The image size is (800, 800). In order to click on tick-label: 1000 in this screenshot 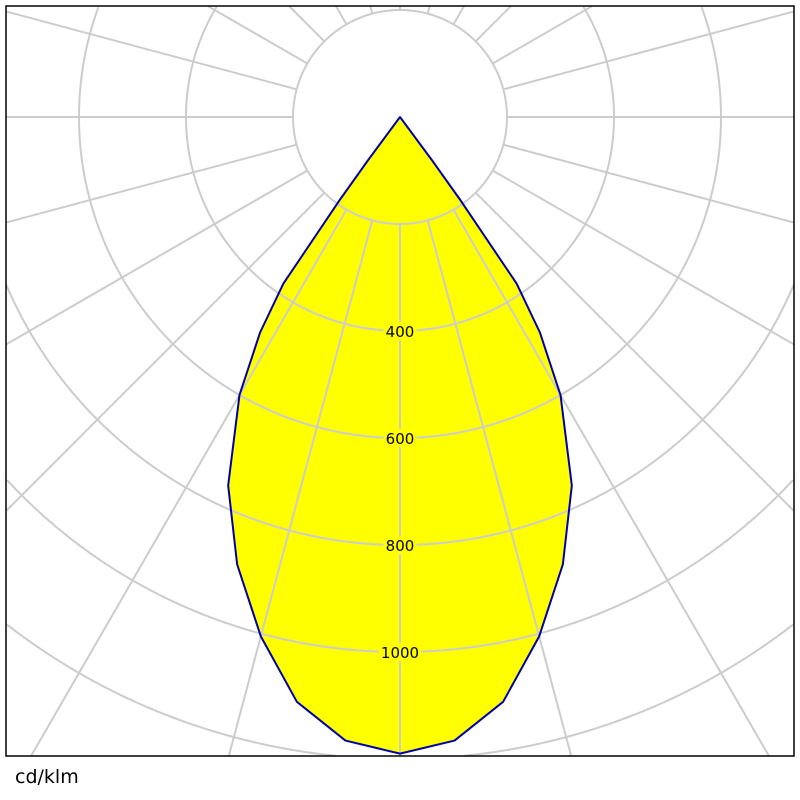, I will do `click(400, 653)`.